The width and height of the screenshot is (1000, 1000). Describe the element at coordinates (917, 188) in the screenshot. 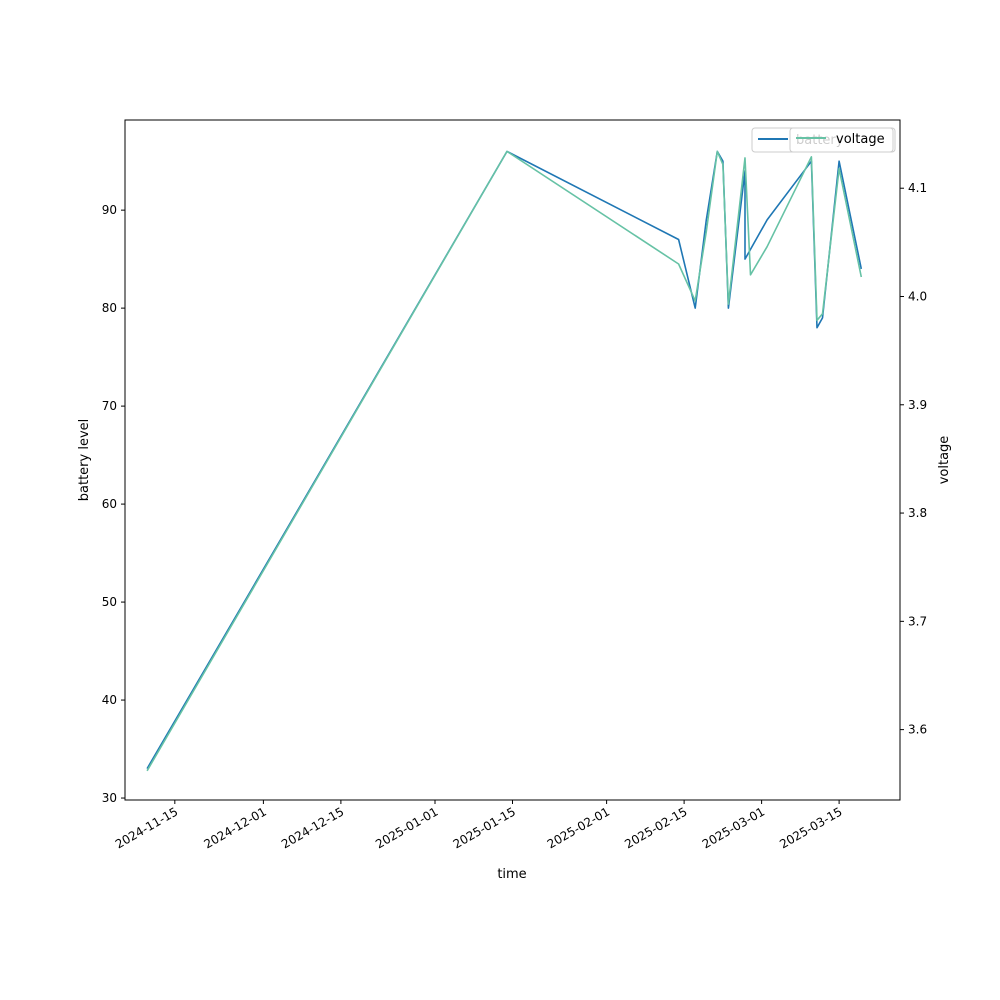

I see `right-y-tick-label-5: 4.1` at that location.